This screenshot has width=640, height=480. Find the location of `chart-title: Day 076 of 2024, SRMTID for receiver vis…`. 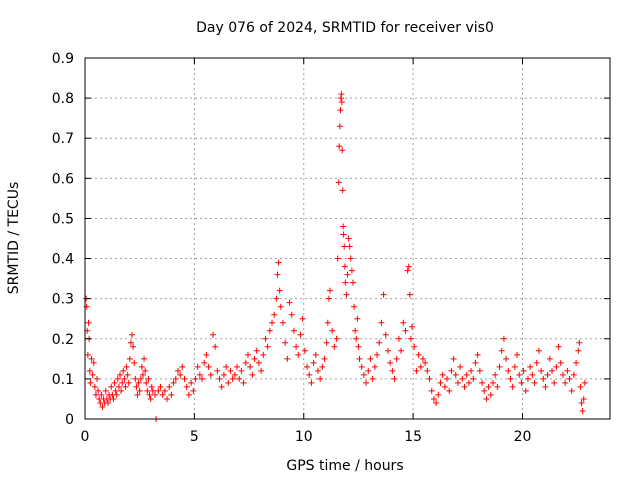

chart-title: Day 076 of 2024, SRMTID for receiver vis… is located at coordinates (345, 28).